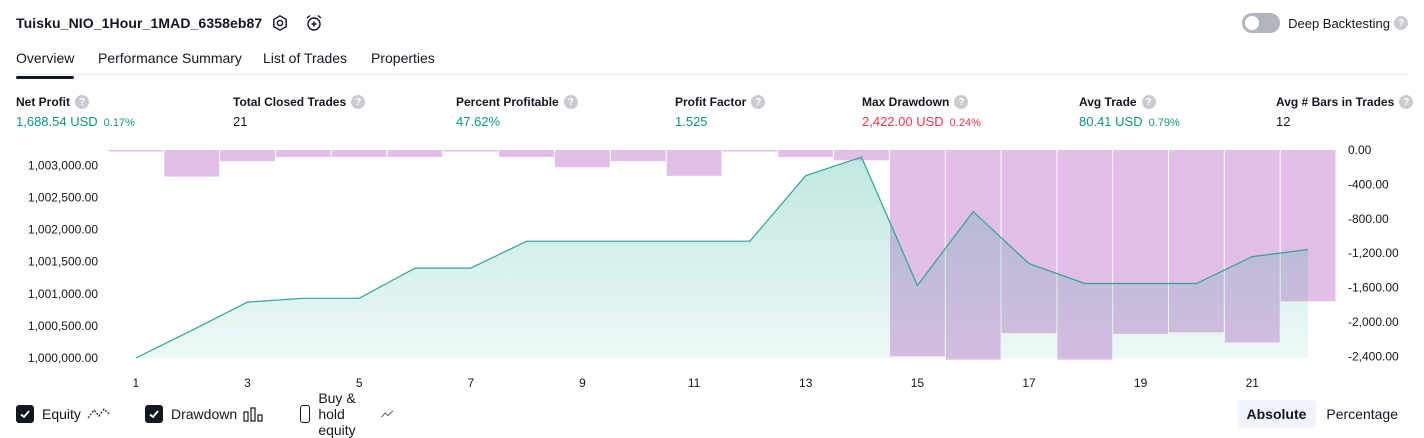 Image resolution: width=1424 pixels, height=438 pixels. Describe the element at coordinates (136, 383) in the screenshot. I see `x-axis-tick-label: 1` at that location.